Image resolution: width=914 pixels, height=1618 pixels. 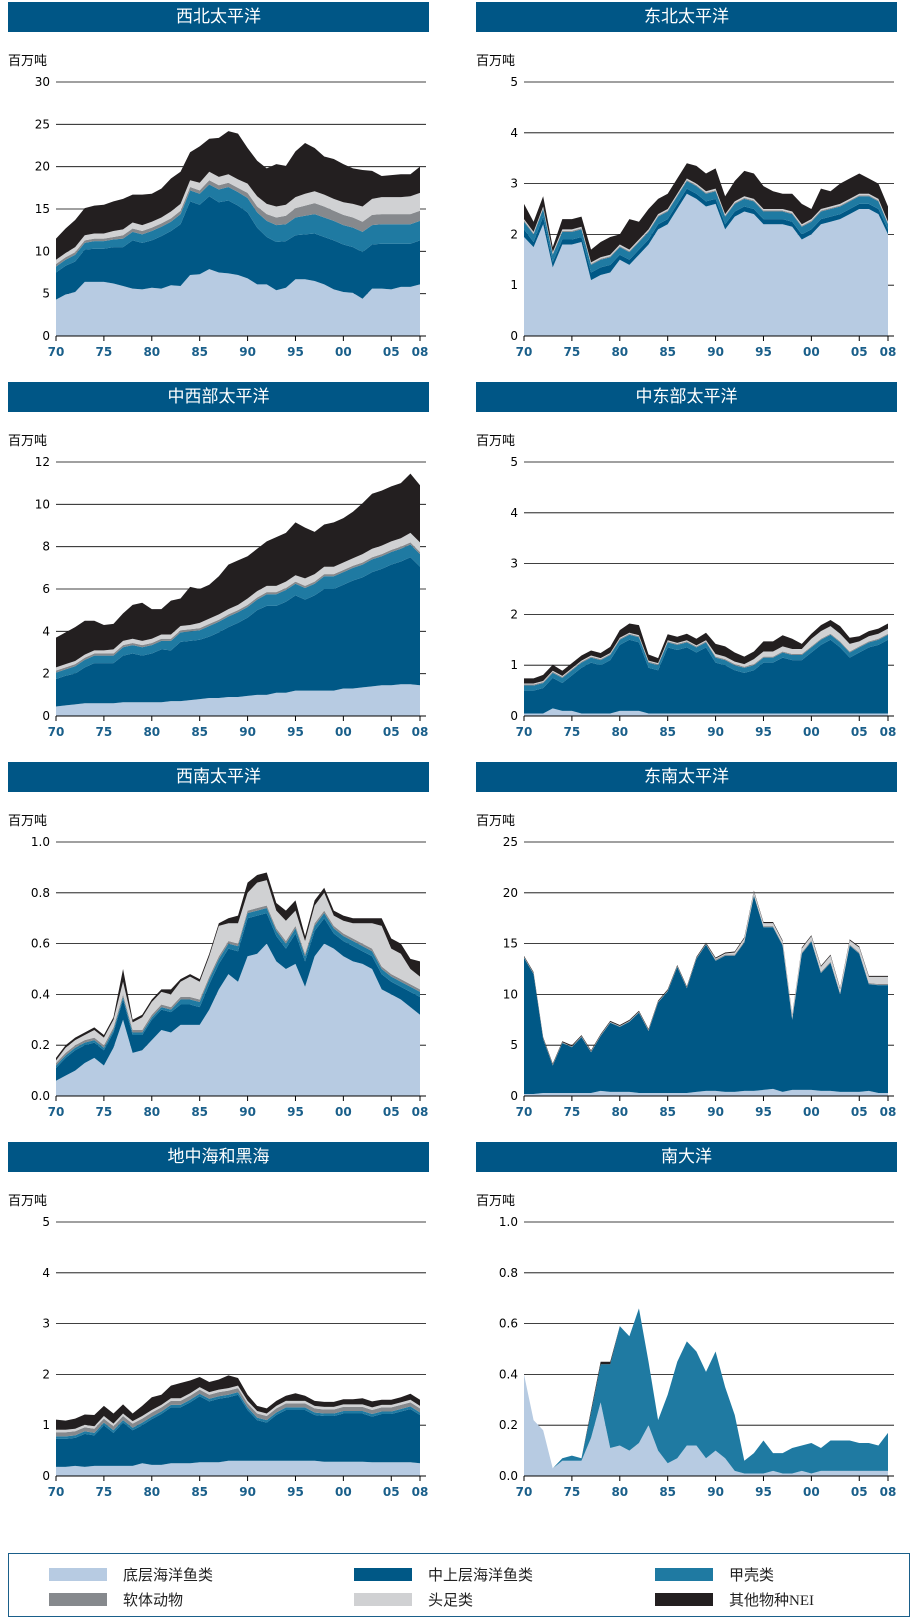 What do you see at coordinates (78, 1599) in the screenshot?
I see `legend-swatch-molluscs` at bounding box center [78, 1599].